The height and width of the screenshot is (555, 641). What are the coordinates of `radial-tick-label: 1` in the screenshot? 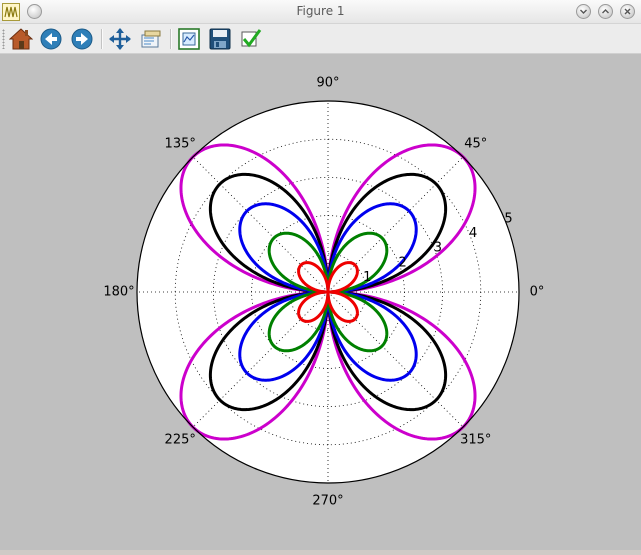 It's located at (367, 277).